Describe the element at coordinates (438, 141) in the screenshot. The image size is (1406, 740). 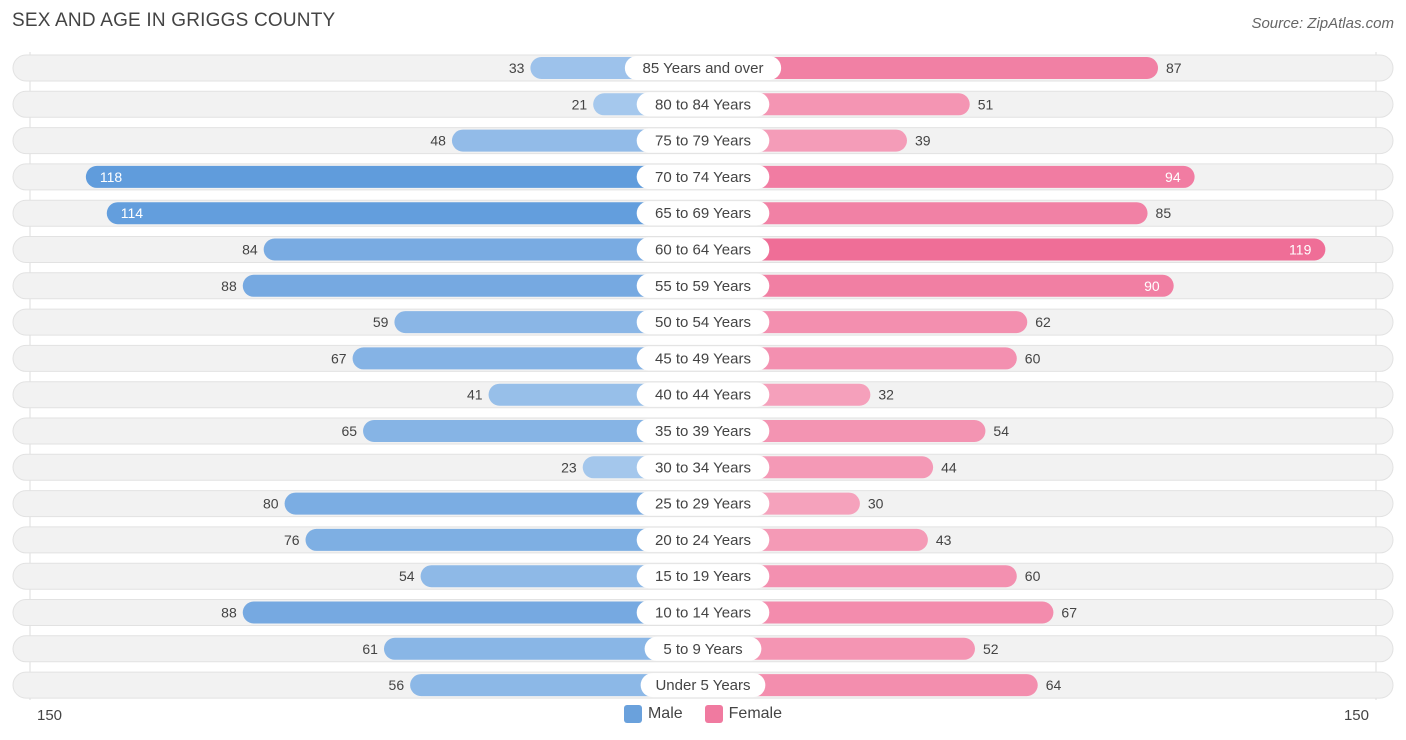
I see `male-value-label: 48` at that location.